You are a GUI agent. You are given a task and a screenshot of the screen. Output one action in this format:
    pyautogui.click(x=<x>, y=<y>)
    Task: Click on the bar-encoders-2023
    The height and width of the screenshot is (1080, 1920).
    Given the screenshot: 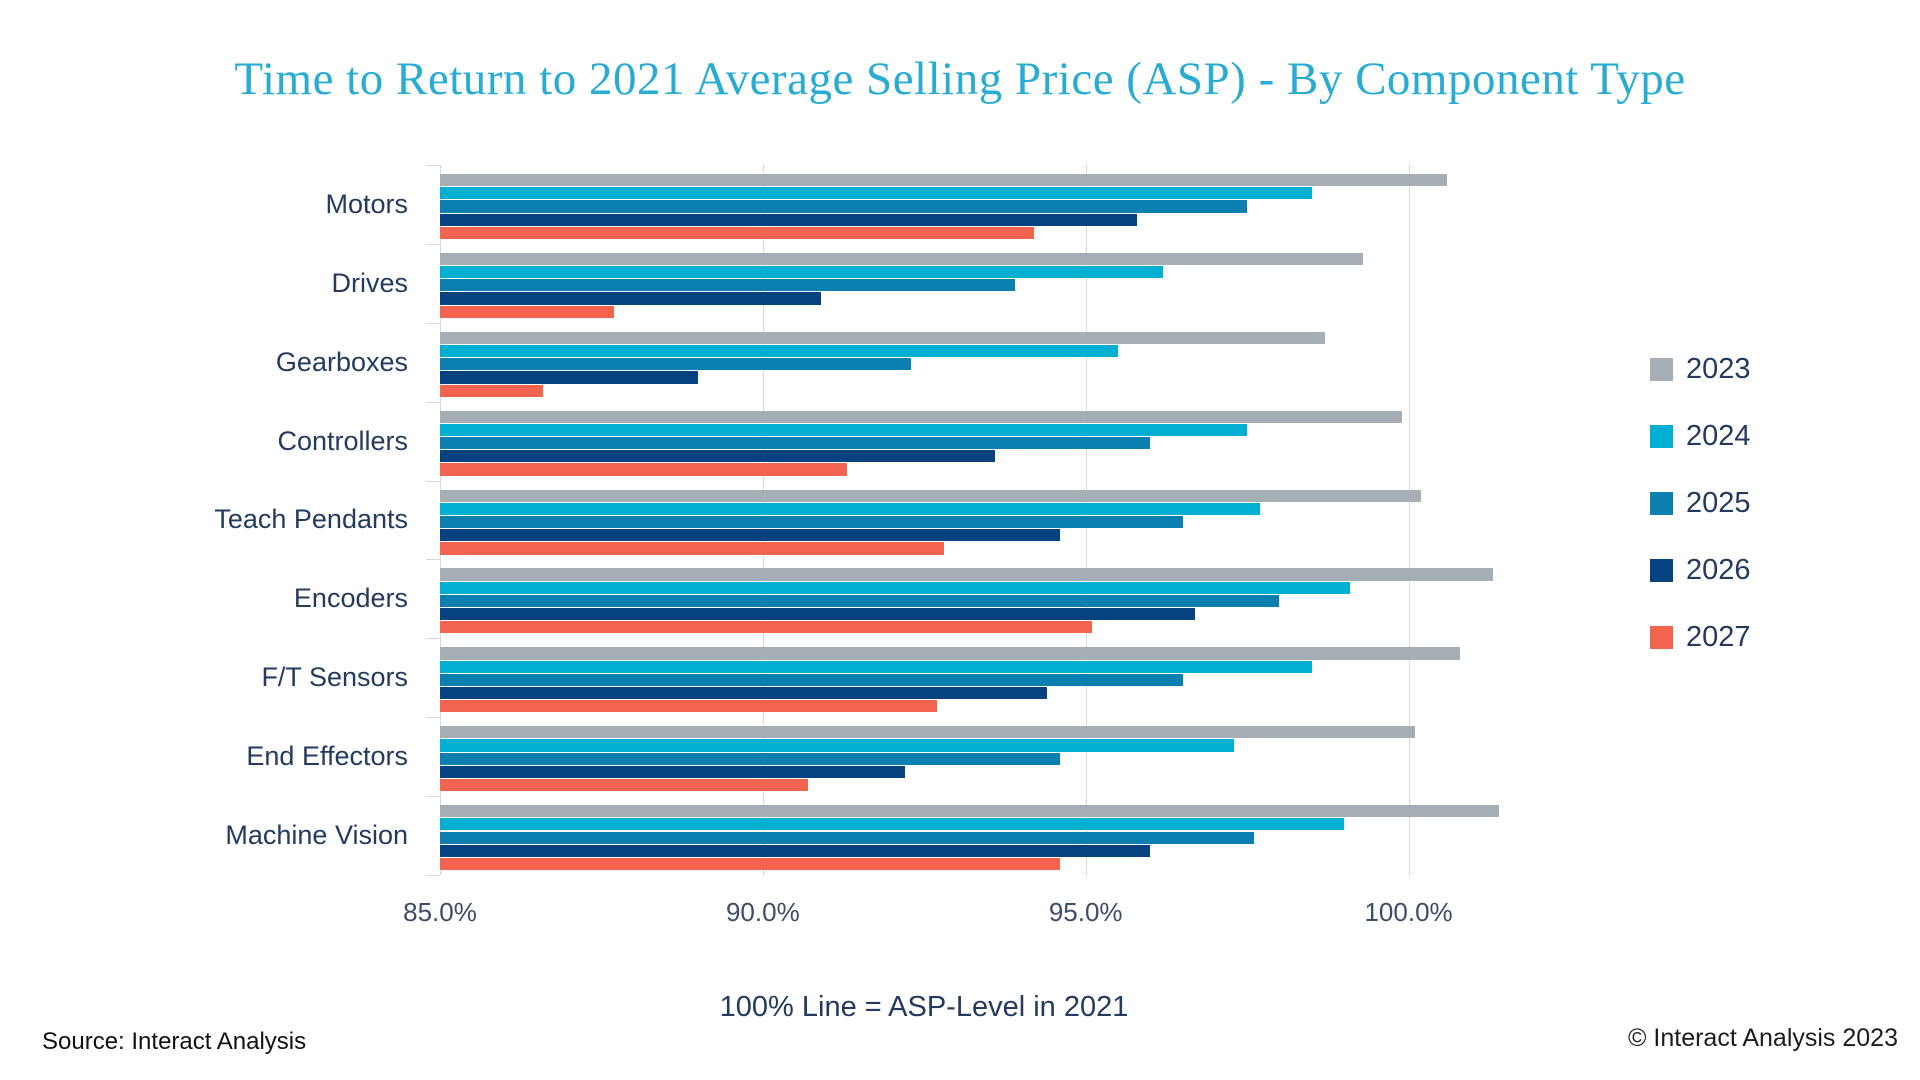 What is the action you would take?
    pyautogui.click(x=966, y=574)
    